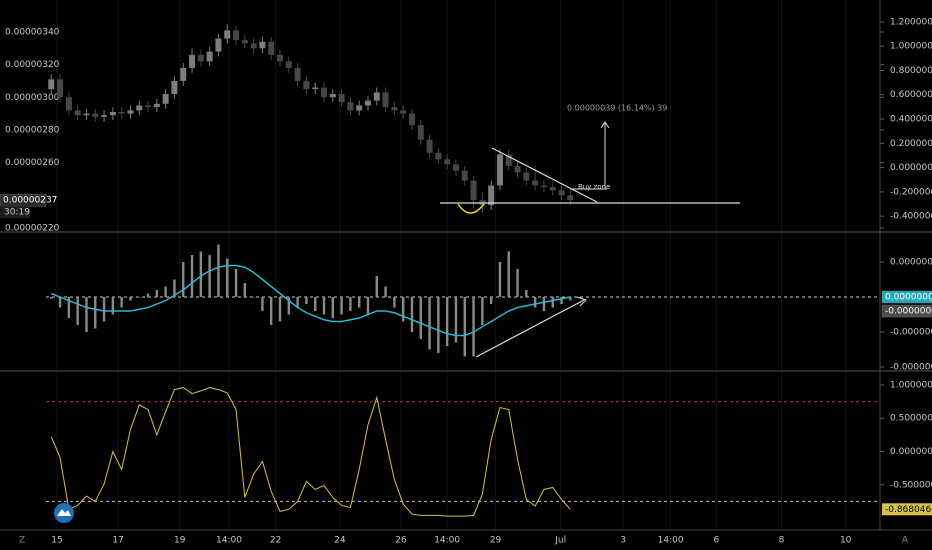  I want to click on annotation: Buy zone, so click(594, 187).